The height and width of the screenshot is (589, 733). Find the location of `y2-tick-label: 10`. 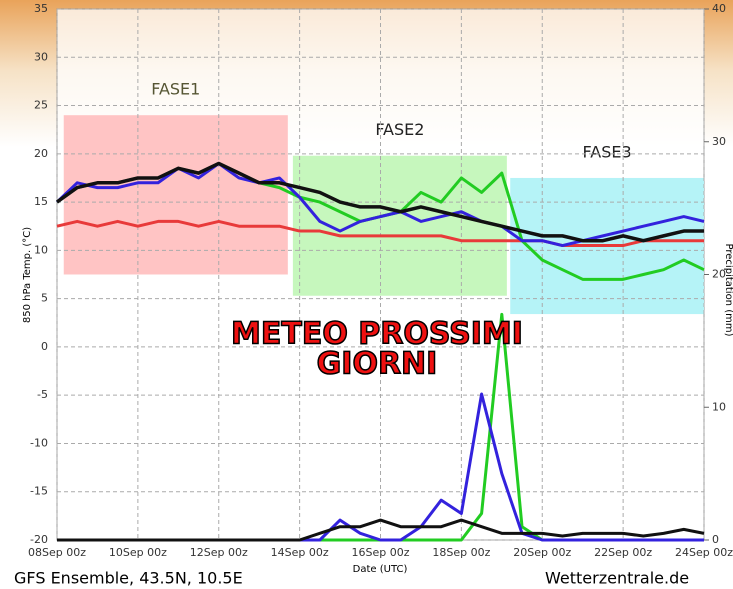

y2-tick-label: 10 is located at coordinates (719, 406).